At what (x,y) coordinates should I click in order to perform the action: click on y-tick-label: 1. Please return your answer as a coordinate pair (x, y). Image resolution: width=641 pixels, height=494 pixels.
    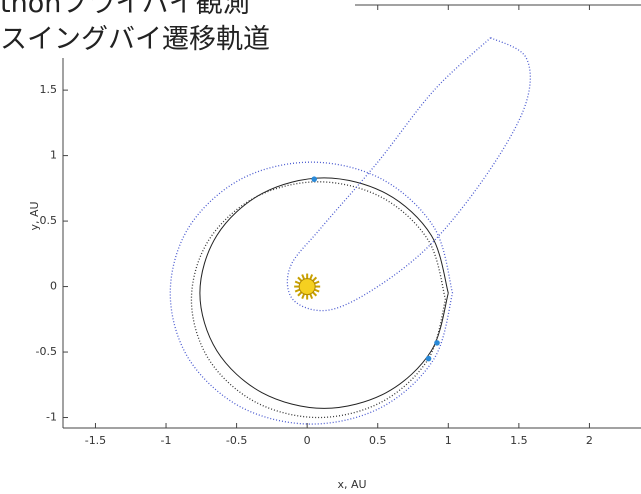
    Looking at the image, I should click on (53, 155).